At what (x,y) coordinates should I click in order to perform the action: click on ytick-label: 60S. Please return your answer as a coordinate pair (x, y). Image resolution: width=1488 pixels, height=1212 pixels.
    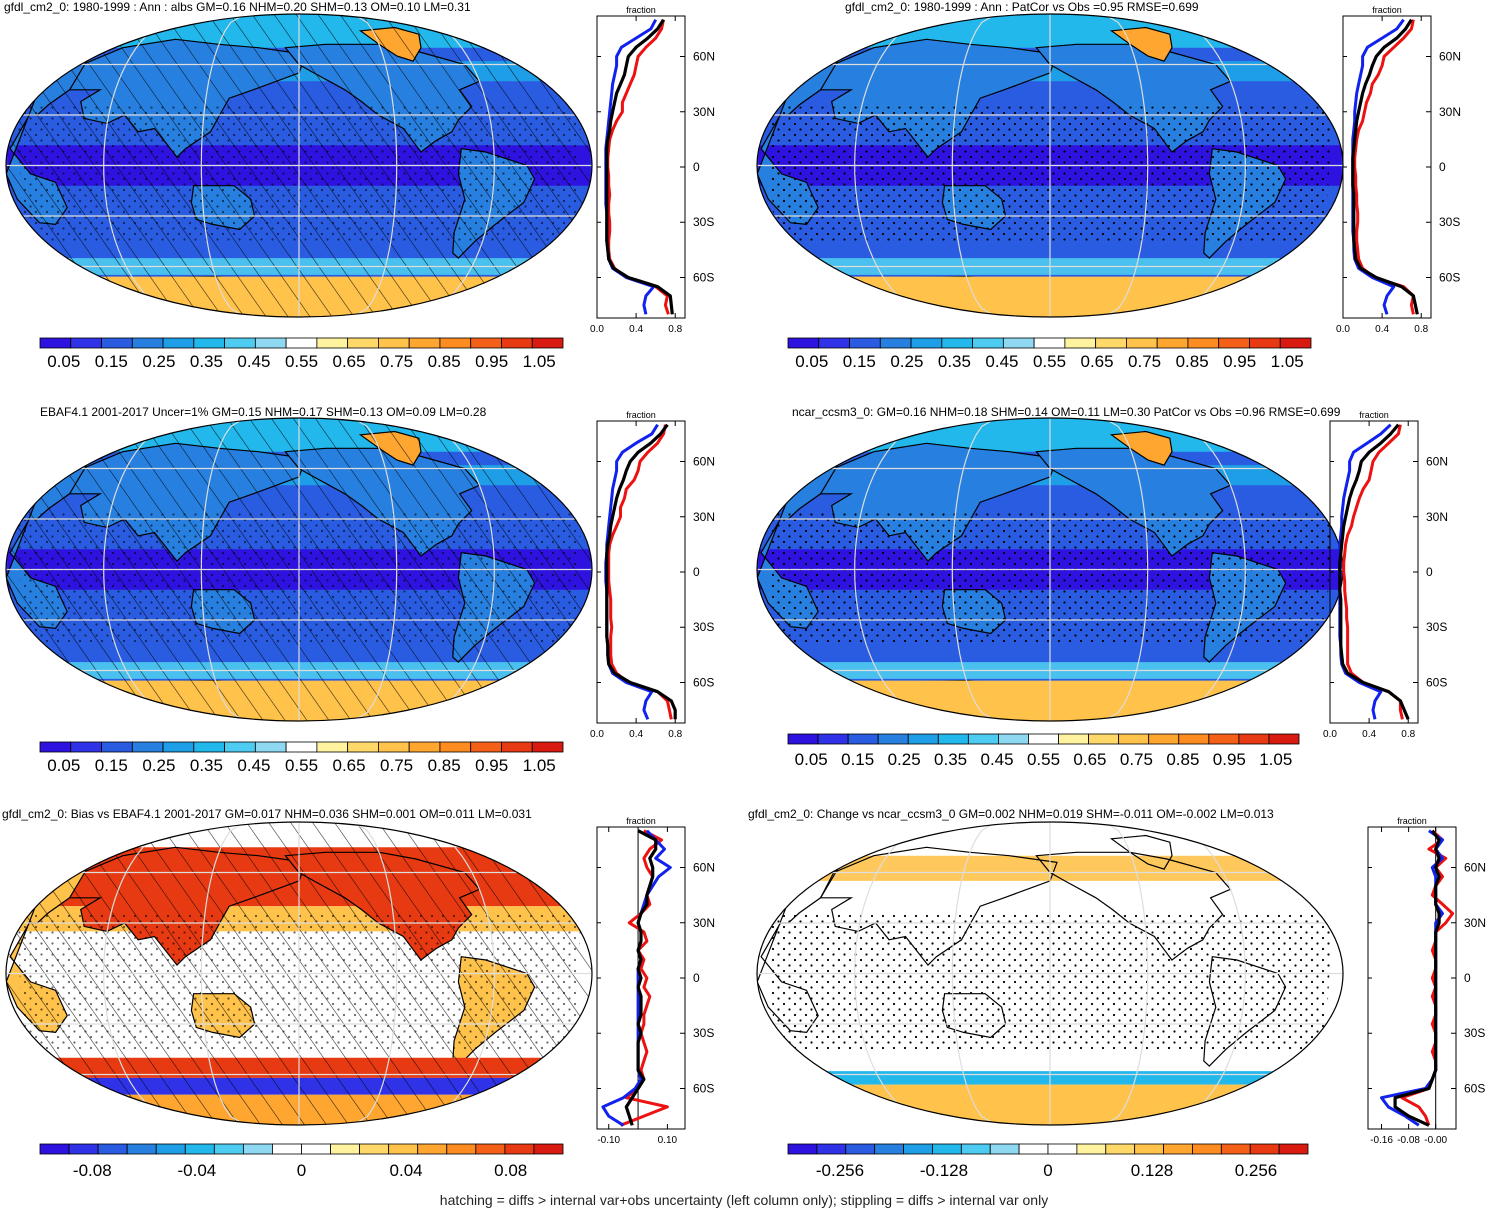
    Looking at the image, I should click on (703, 1088).